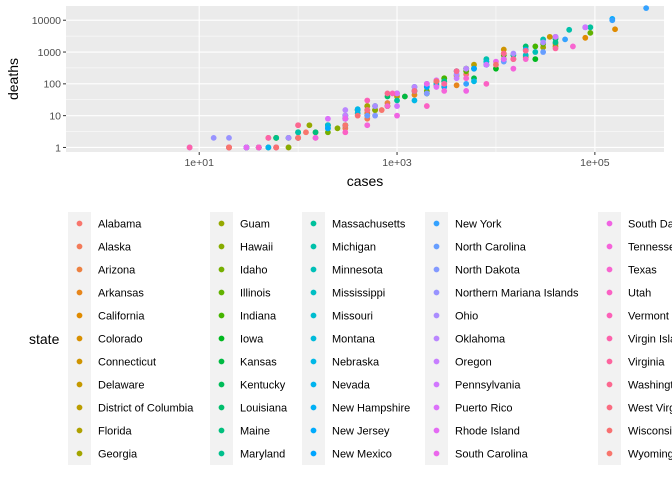 This screenshot has height=480, width=672. Describe the element at coordinates (650, 386) in the screenshot. I see `legend-label: Washington` at that location.